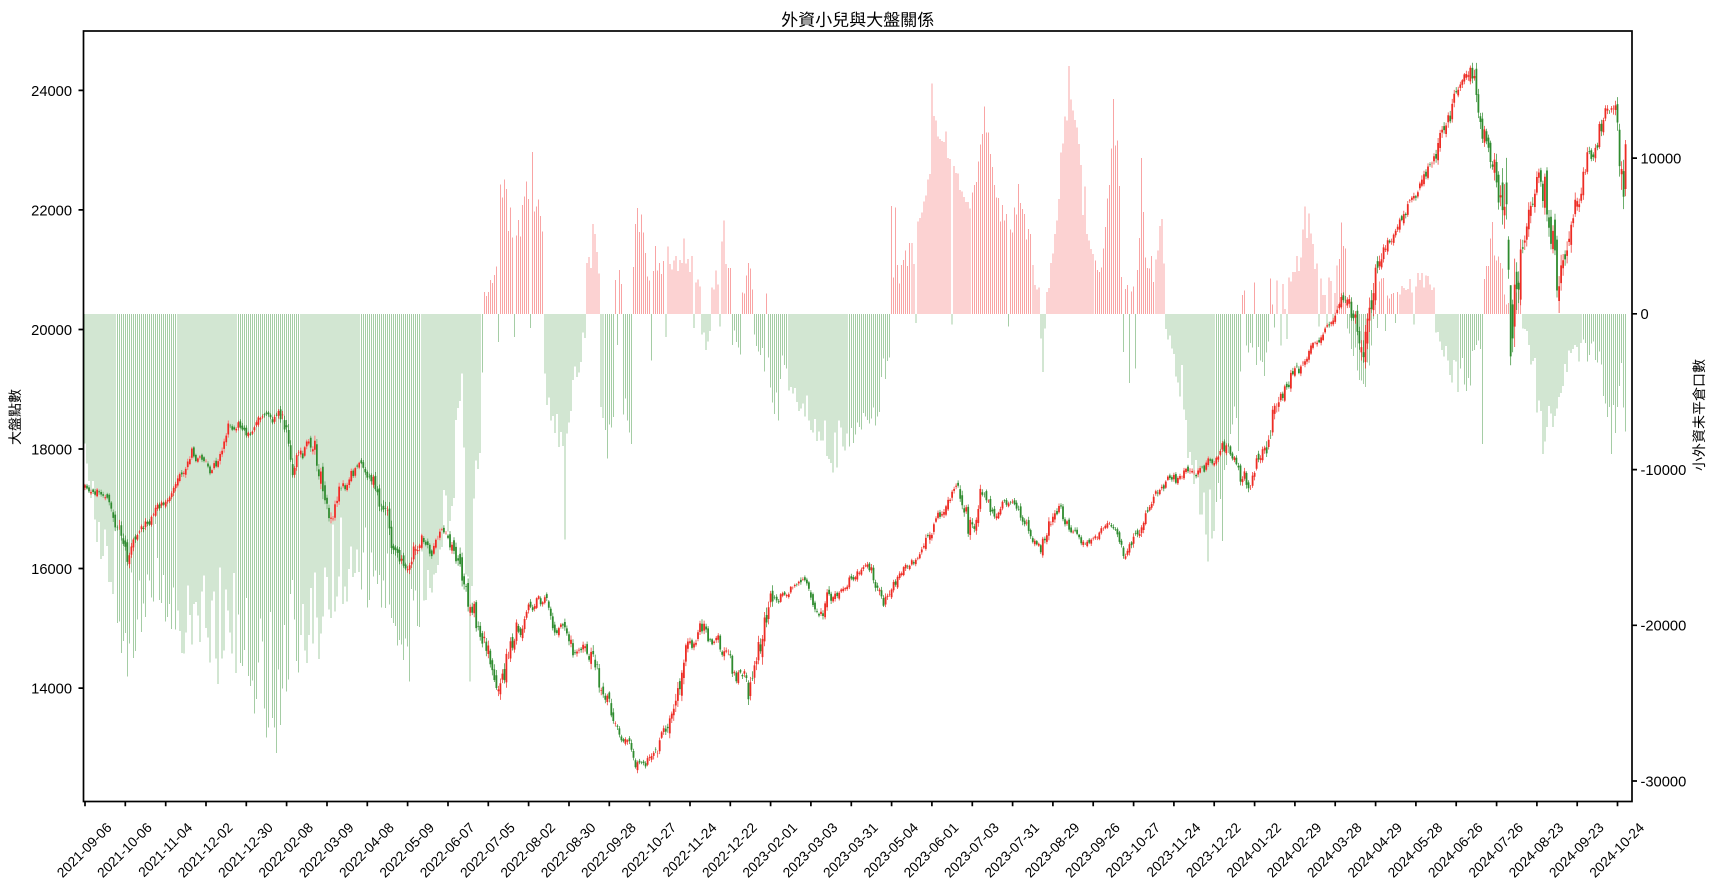  What do you see at coordinates (51, 331) in the screenshot?
I see `svg-text: 20000` at bounding box center [51, 331].